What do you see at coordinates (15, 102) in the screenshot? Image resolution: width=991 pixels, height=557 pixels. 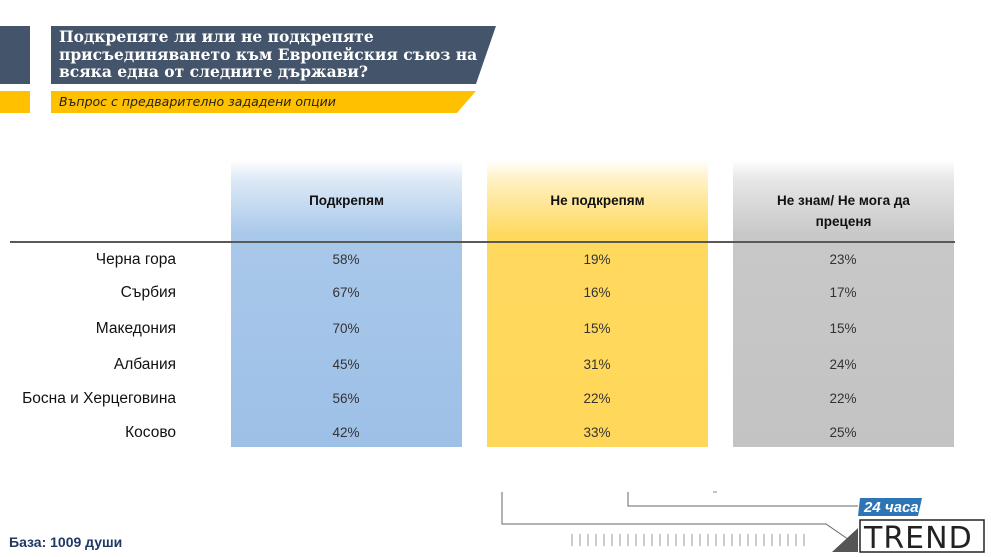 I see `subheader-left-tab` at bounding box center [15, 102].